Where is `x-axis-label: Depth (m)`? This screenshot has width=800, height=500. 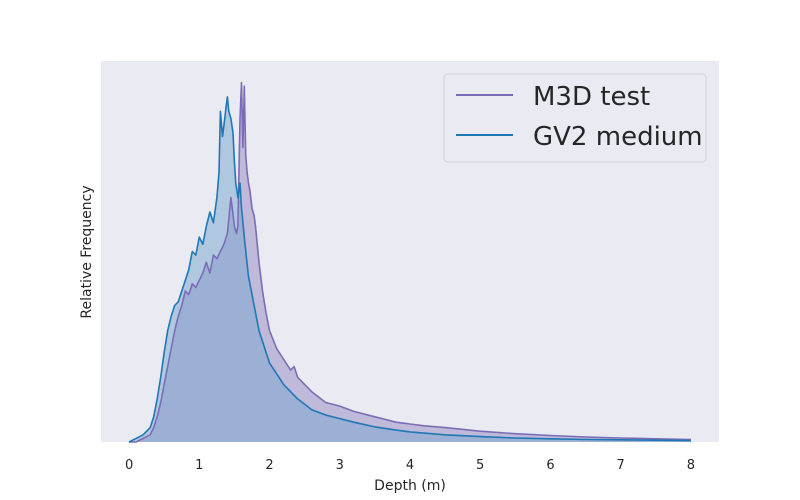 x-axis-label: Depth (m) is located at coordinates (410, 486).